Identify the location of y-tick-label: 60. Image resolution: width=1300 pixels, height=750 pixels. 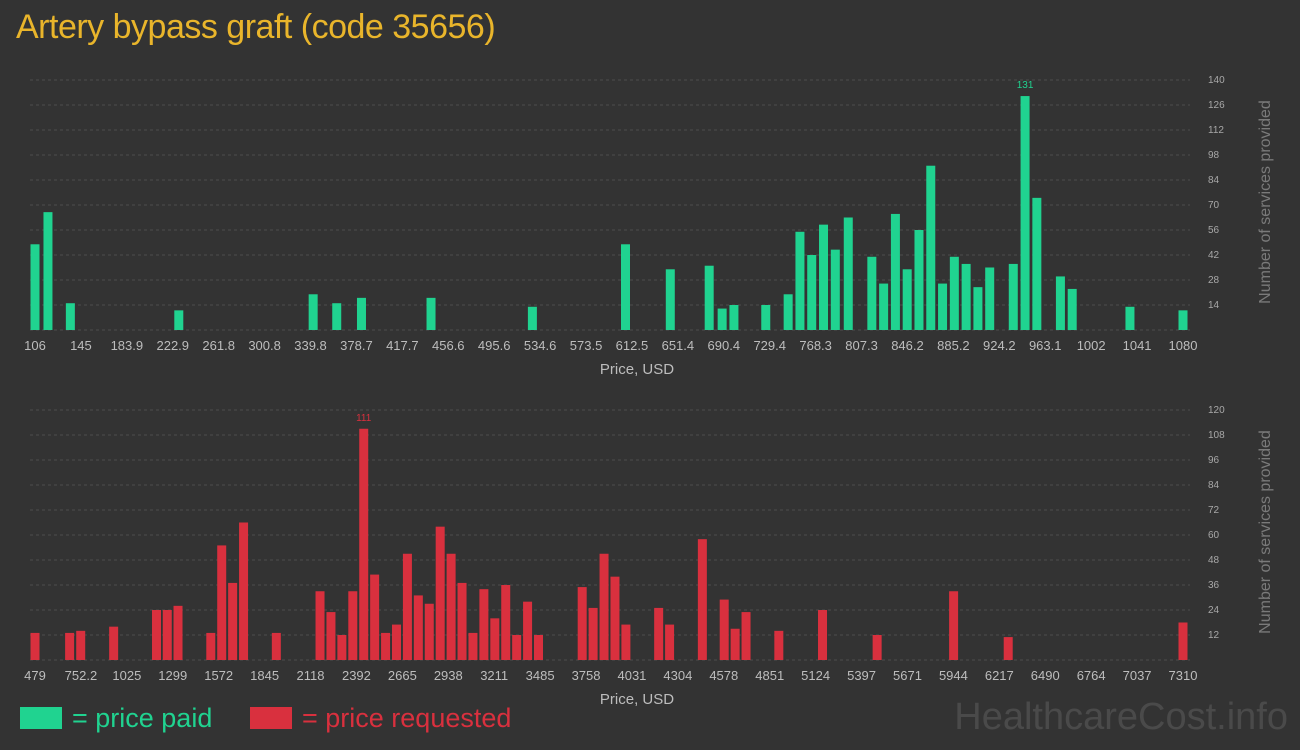
(1214, 535).